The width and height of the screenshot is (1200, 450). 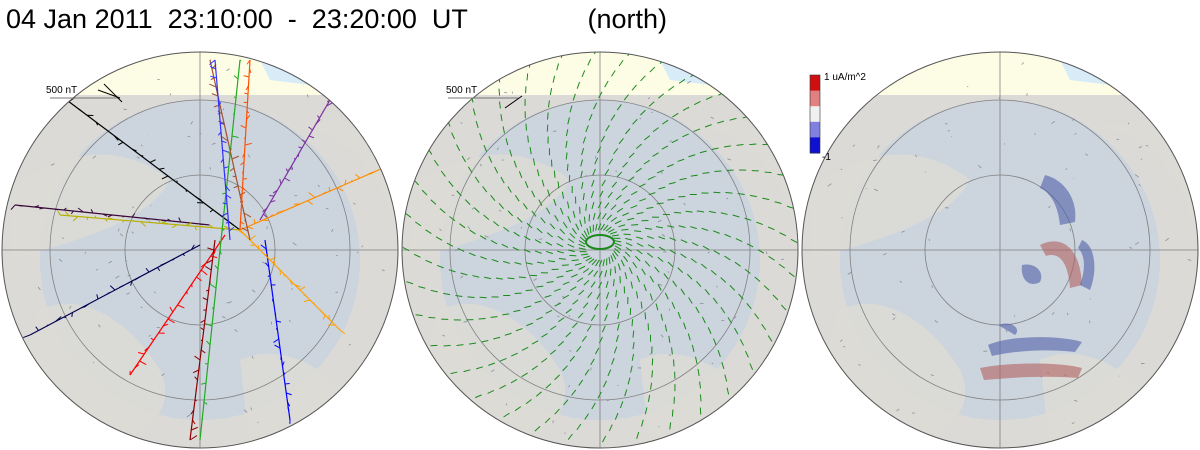 What do you see at coordinates (826, 157) in the screenshot?
I see `colorbar-min-label: -1` at bounding box center [826, 157].